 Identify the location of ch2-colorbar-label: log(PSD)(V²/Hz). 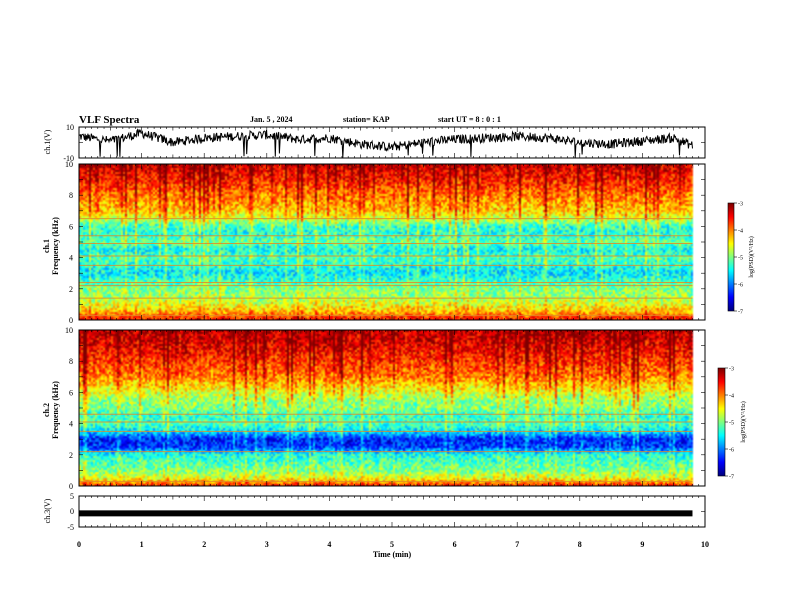
(743, 421).